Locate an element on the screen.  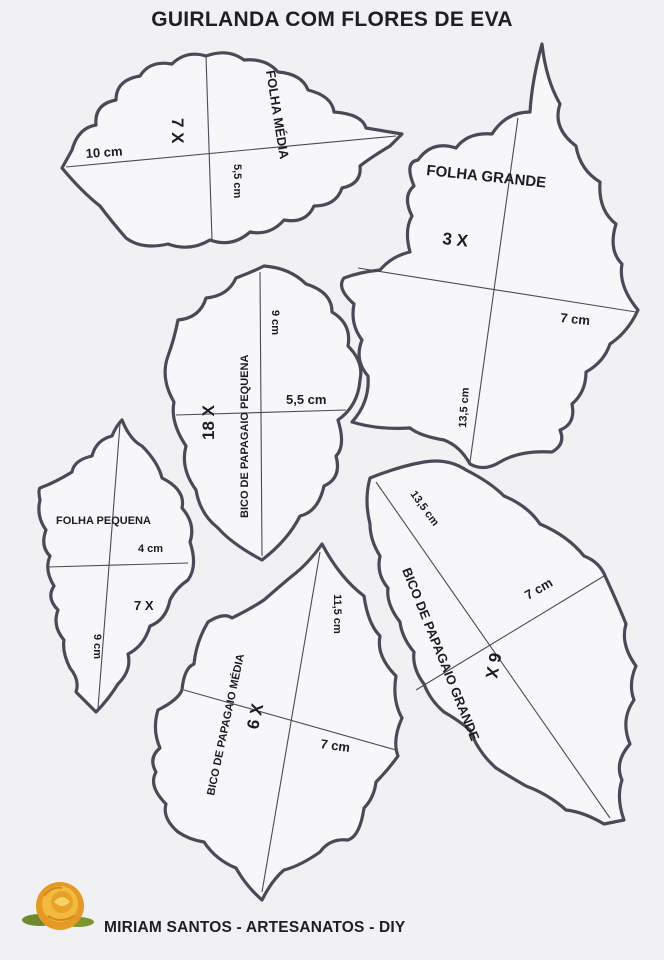
folha-media-height-line is located at coordinates (209, 148).